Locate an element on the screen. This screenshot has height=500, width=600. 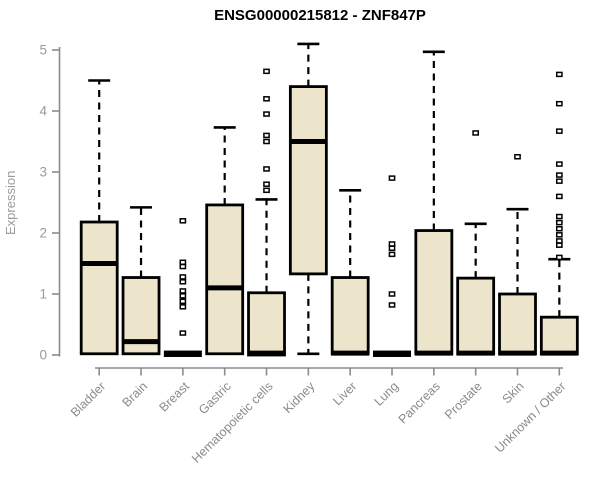
x-category-label: Unknown / Other is located at coordinates (530, 417).